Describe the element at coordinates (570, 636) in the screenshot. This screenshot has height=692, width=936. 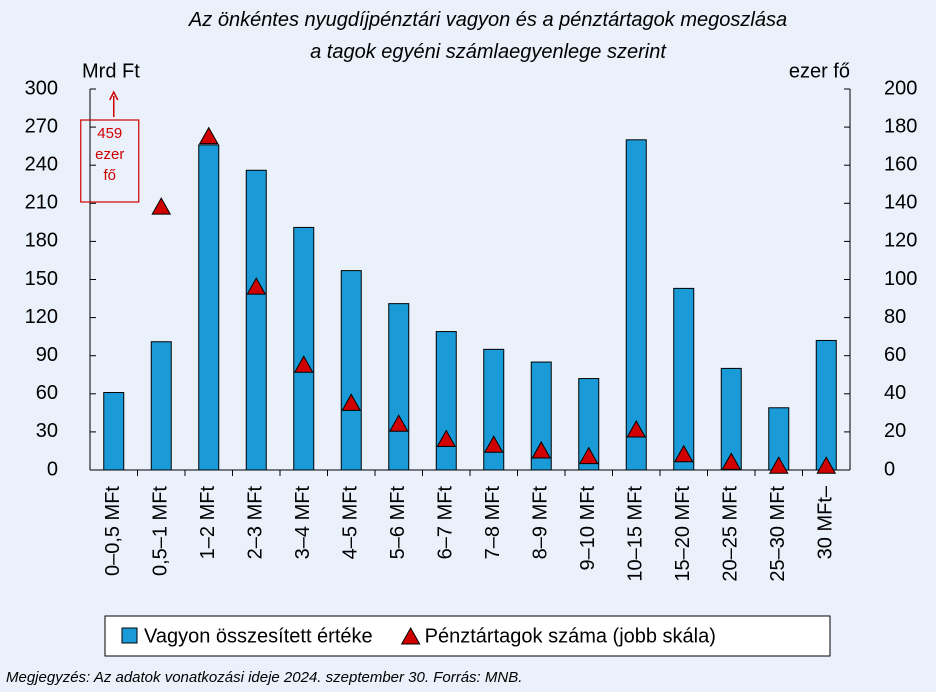
I see `legend-label: Pénztártagok száma (jobb skála)` at that location.